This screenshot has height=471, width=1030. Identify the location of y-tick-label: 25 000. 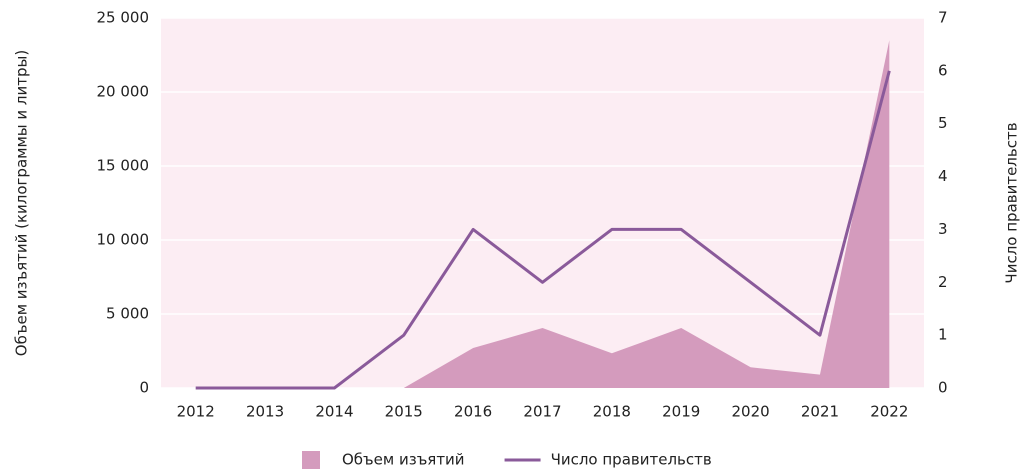
(123, 18).